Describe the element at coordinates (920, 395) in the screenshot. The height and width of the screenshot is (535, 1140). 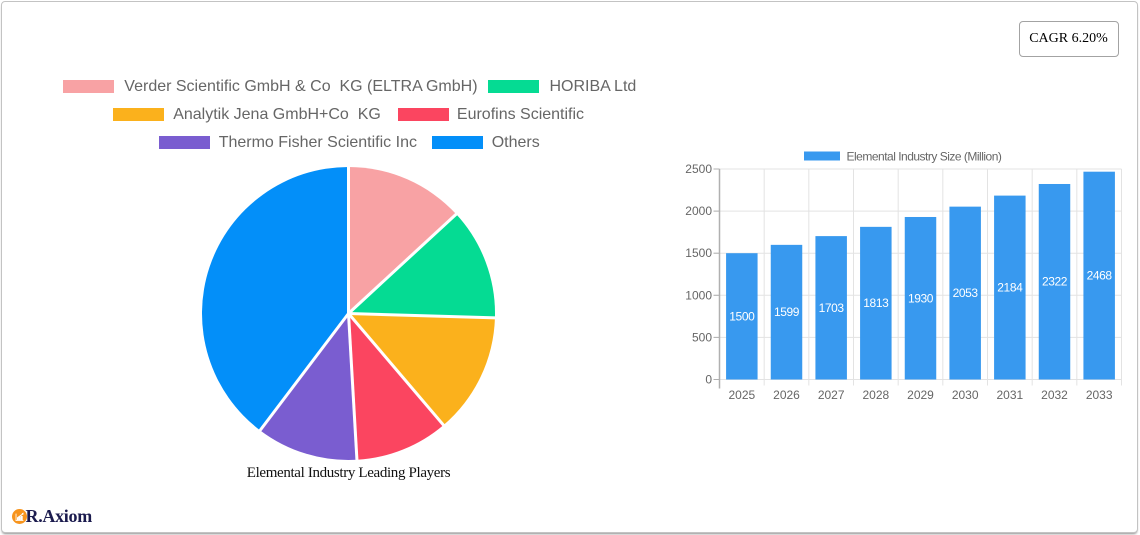
I see `svg-text: 2029` at that location.